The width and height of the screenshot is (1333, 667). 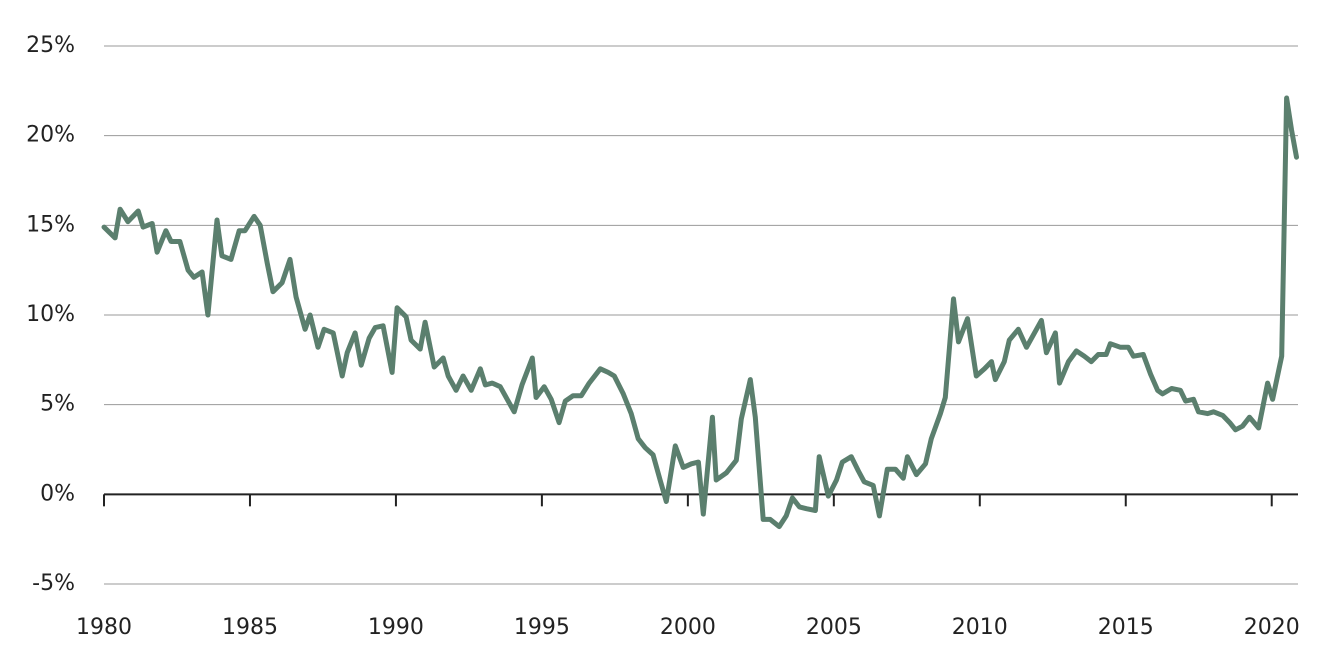 I want to click on y-tick-label: 5%, so click(x=57, y=404).